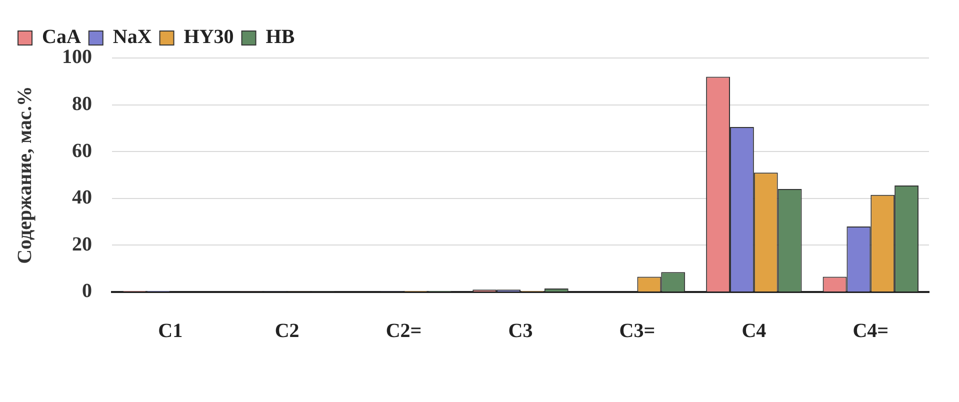 This screenshot has width=959, height=402. What do you see at coordinates (132, 37) in the screenshot?
I see `legend-label: NaX` at bounding box center [132, 37].